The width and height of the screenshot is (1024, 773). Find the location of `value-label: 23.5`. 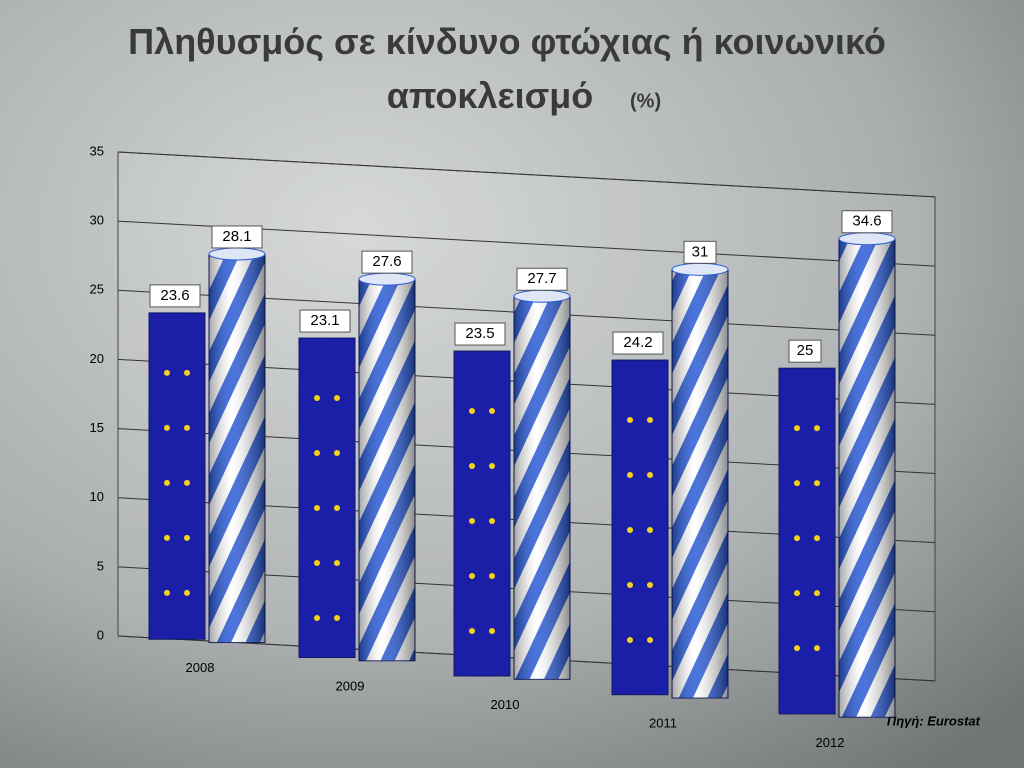

value-label: 23.5 is located at coordinates (479, 333).